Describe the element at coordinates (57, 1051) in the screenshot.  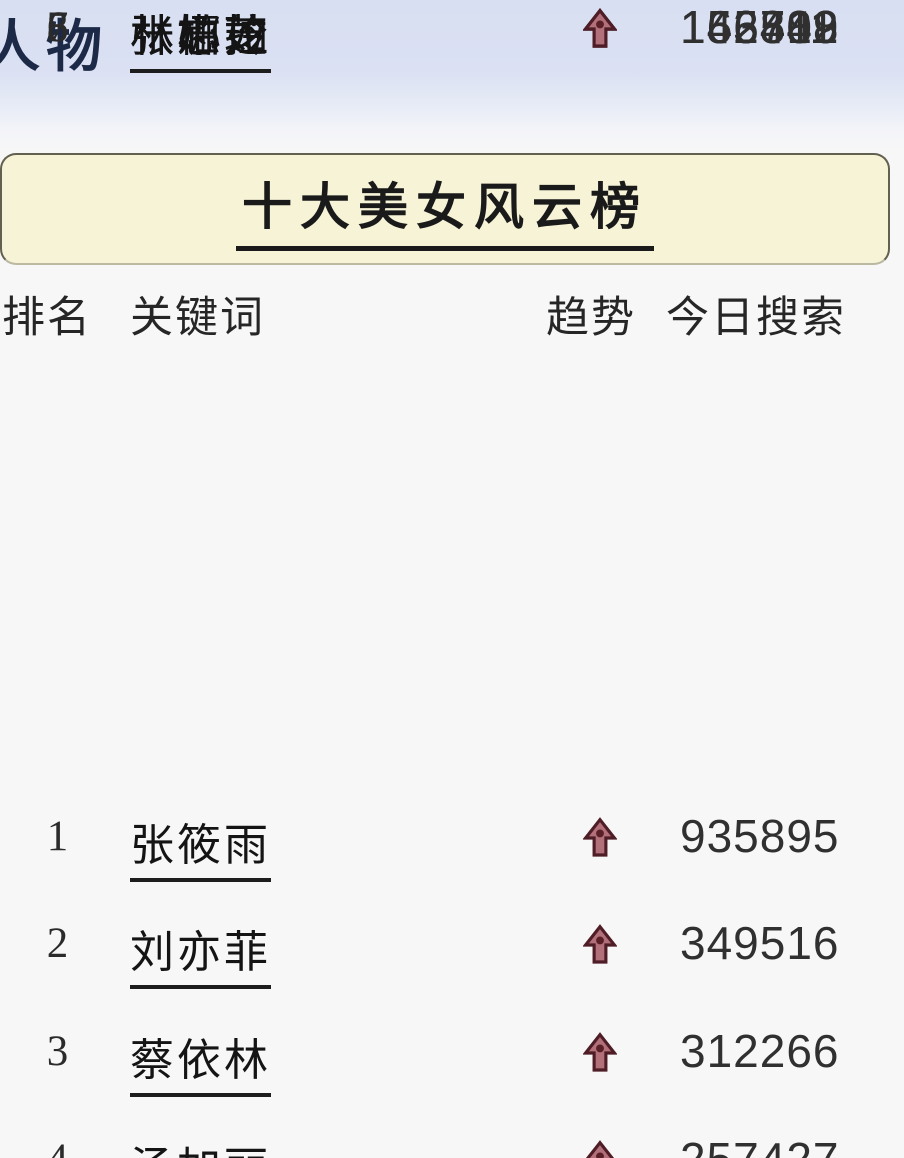
I see `rank-number: 3` at that location.